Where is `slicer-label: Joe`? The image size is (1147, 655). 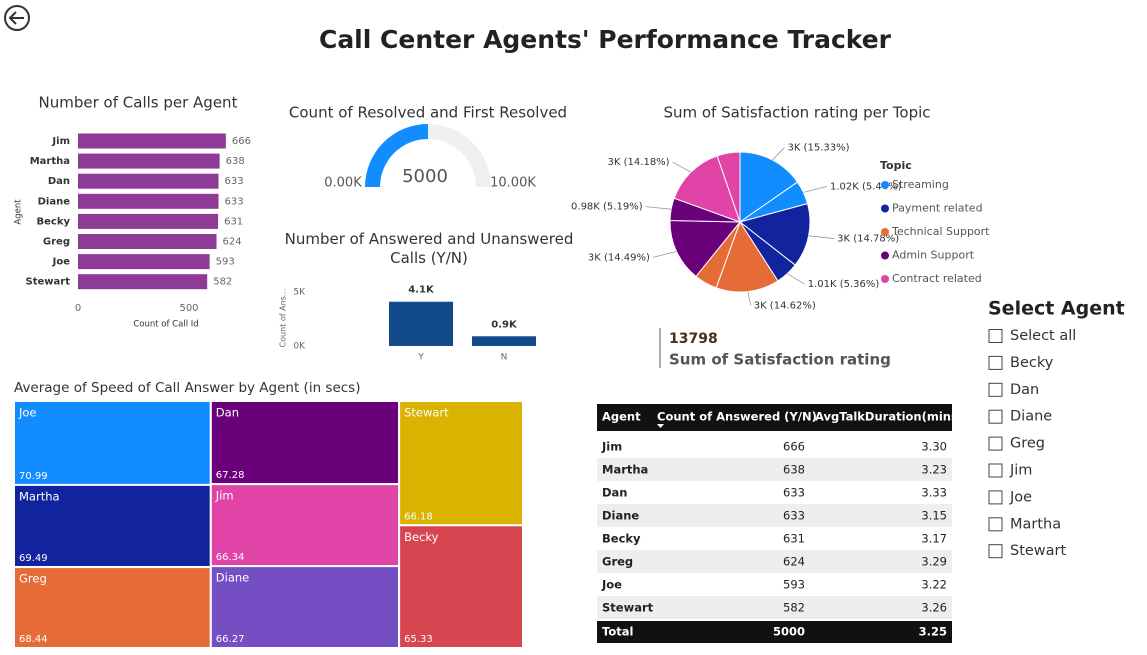 slicer-label: Joe is located at coordinates (1020, 497).